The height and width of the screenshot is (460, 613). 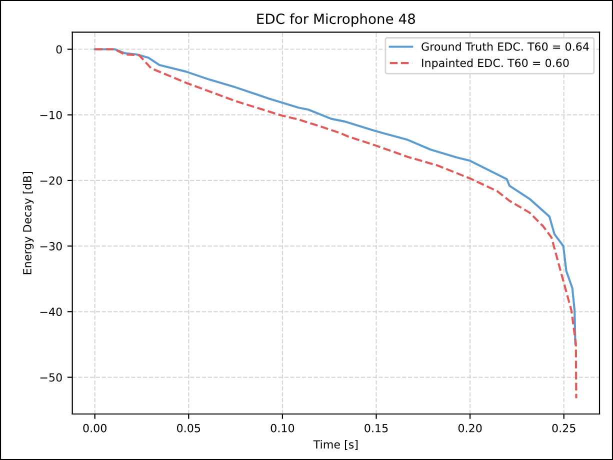 I want to click on x-axis-title: Time [s], so click(x=335, y=445).